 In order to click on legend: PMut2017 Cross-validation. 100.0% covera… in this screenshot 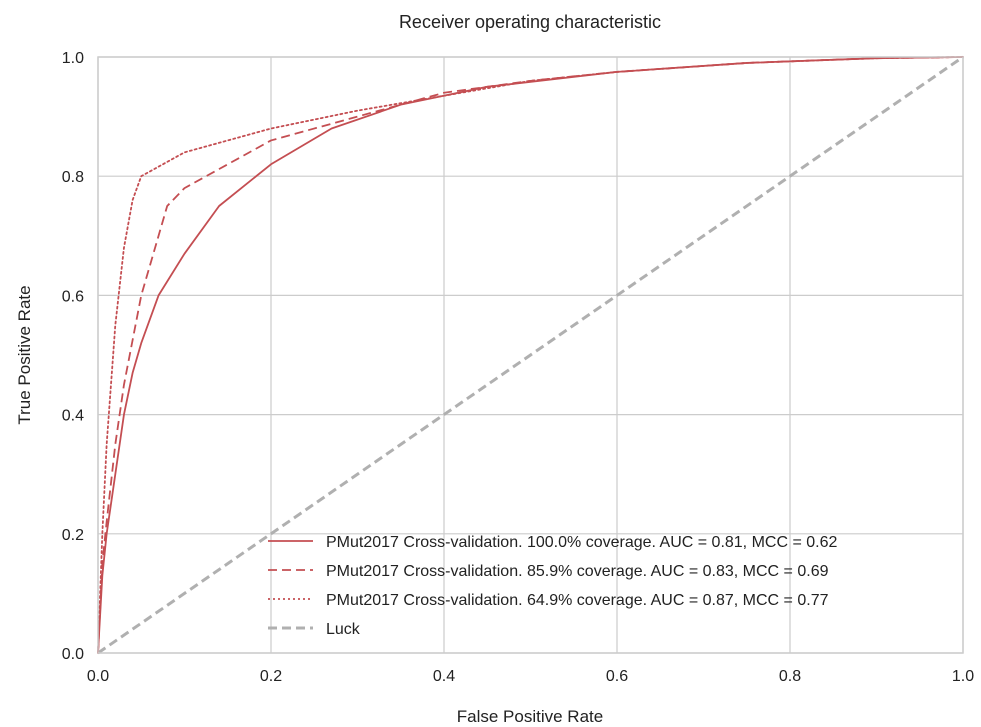, I will do `click(552, 586)`.